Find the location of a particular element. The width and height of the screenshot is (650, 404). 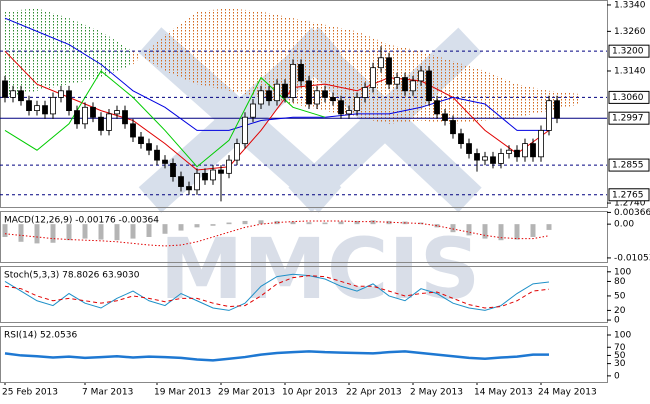

y-tick-label: 1.3260 is located at coordinates (630, 32).